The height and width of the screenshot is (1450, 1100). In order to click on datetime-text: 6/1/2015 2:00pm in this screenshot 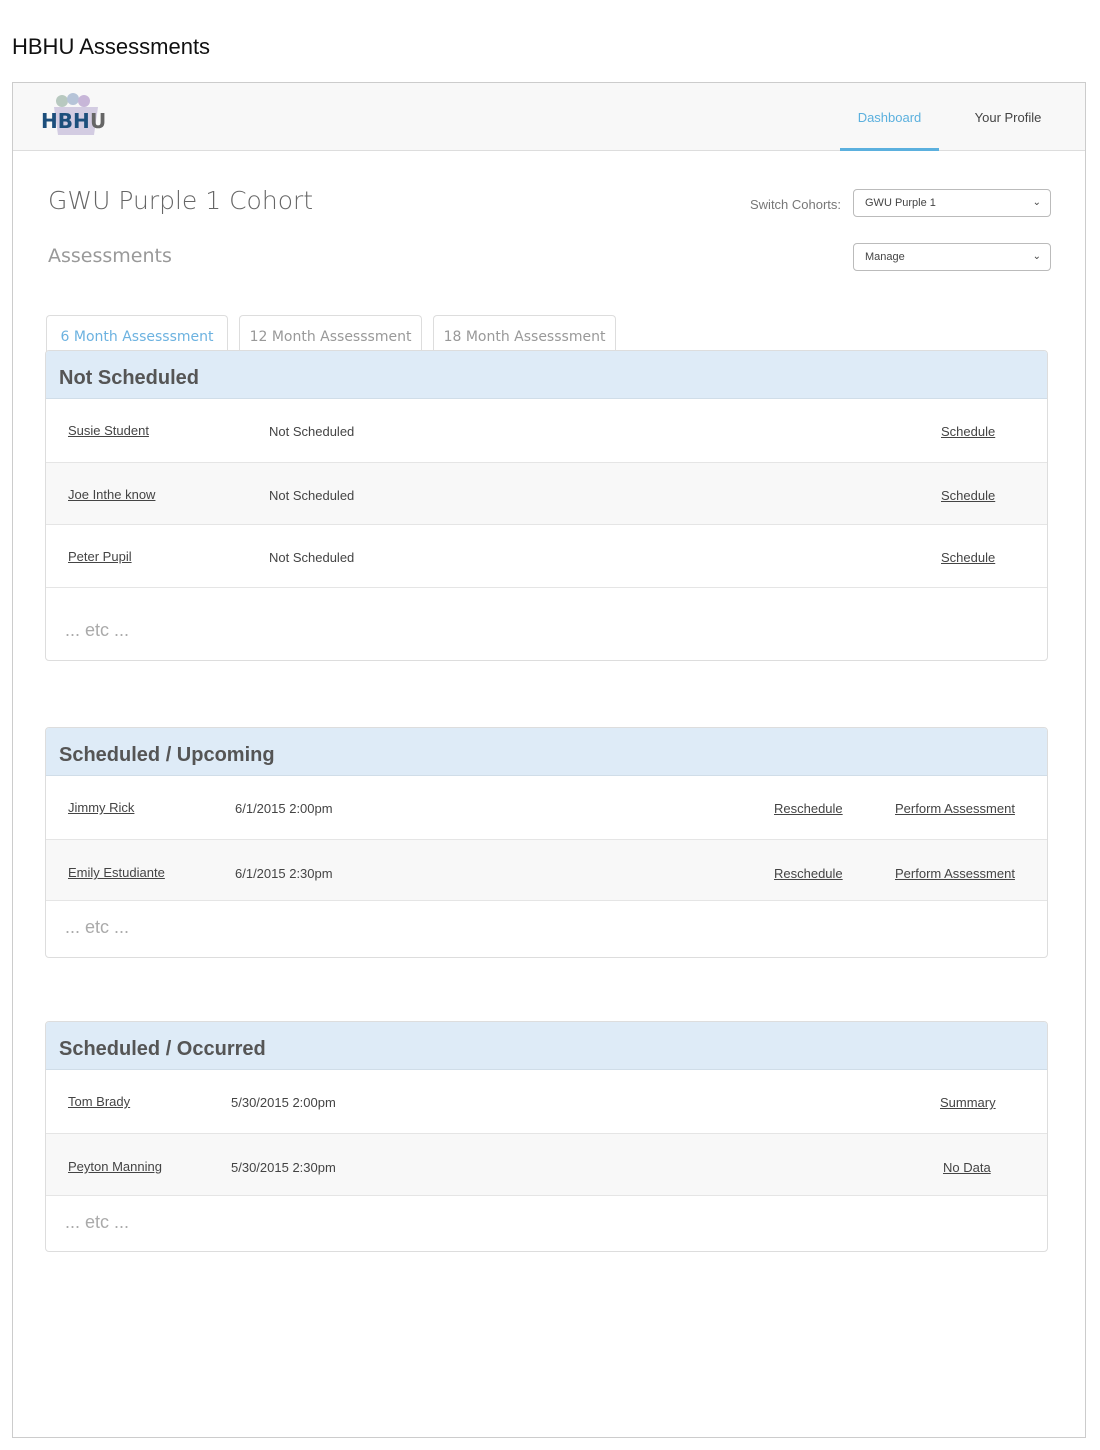, I will do `click(284, 808)`.